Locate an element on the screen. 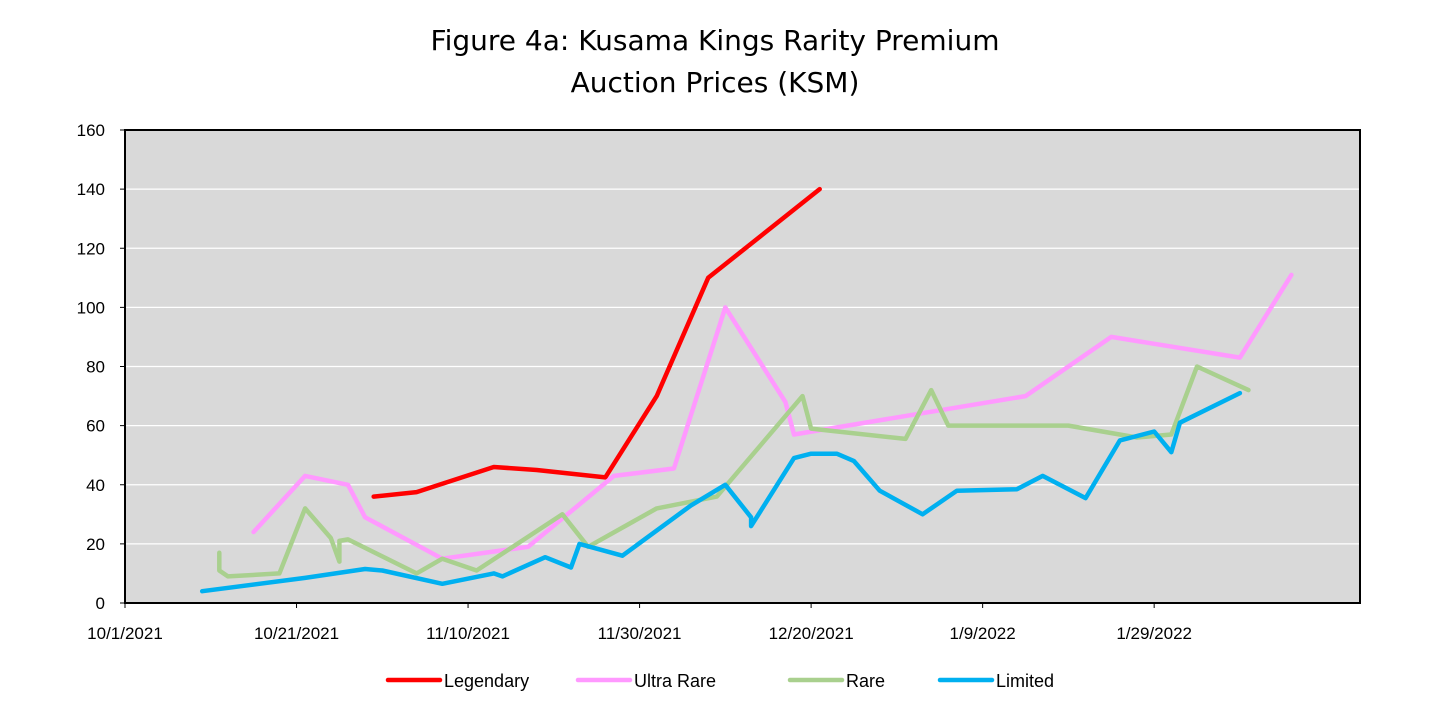 The image size is (1430, 715). series-line-legendary is located at coordinates (596, 342).